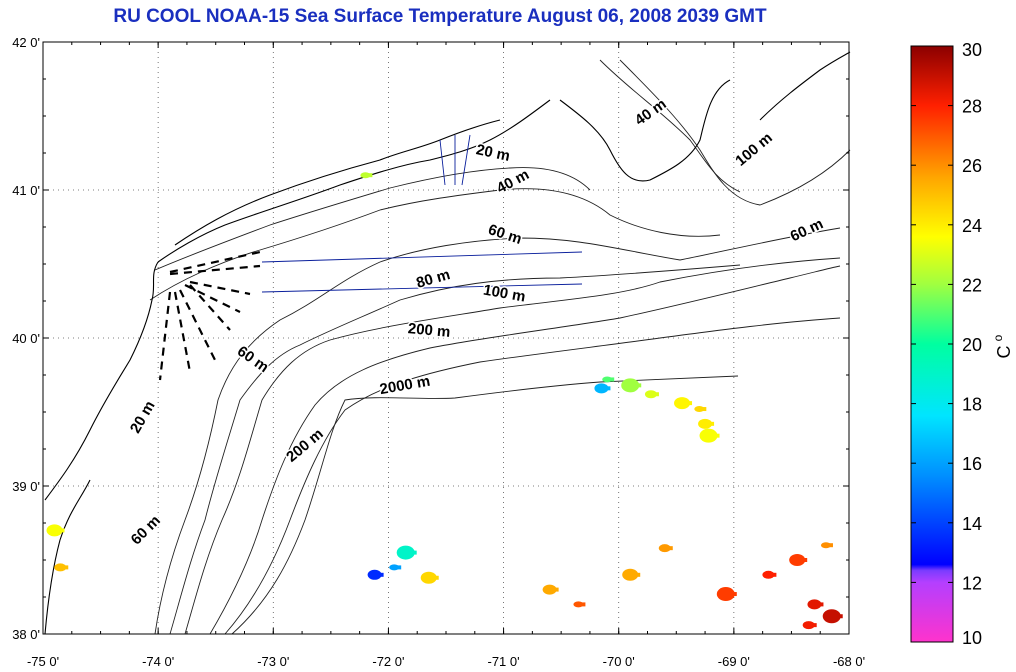 The image size is (1016, 672). Describe the element at coordinates (67, 557) in the screenshot. I see `coastline-delmarva` at that location.